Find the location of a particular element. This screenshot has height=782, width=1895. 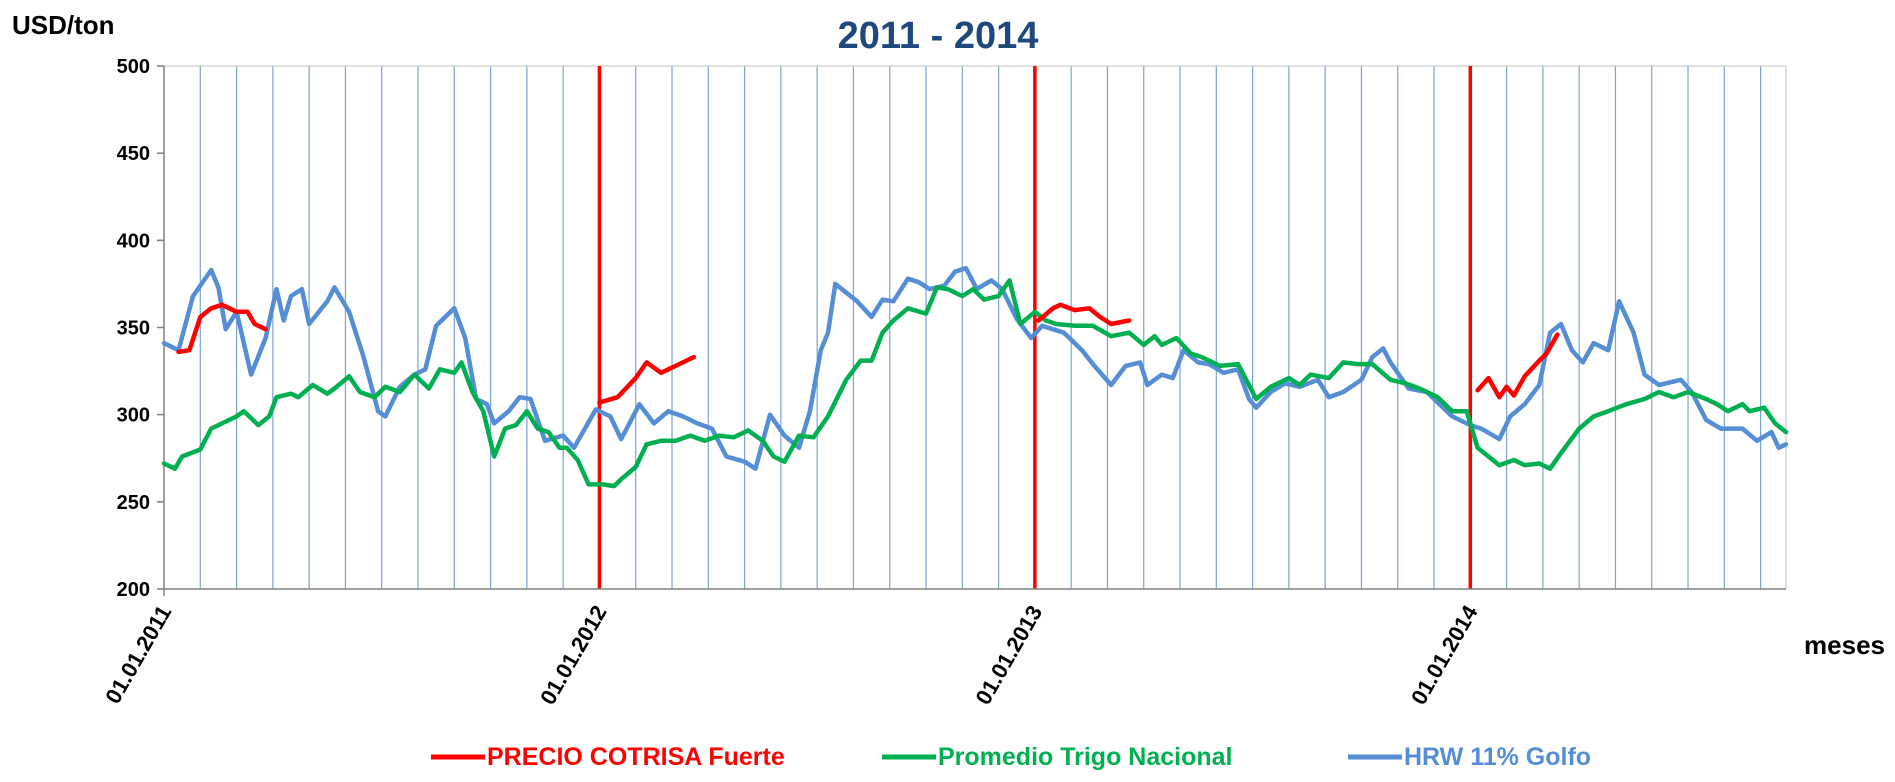

x-tick-label: 01.01.2013 is located at coordinates (1008, 655).